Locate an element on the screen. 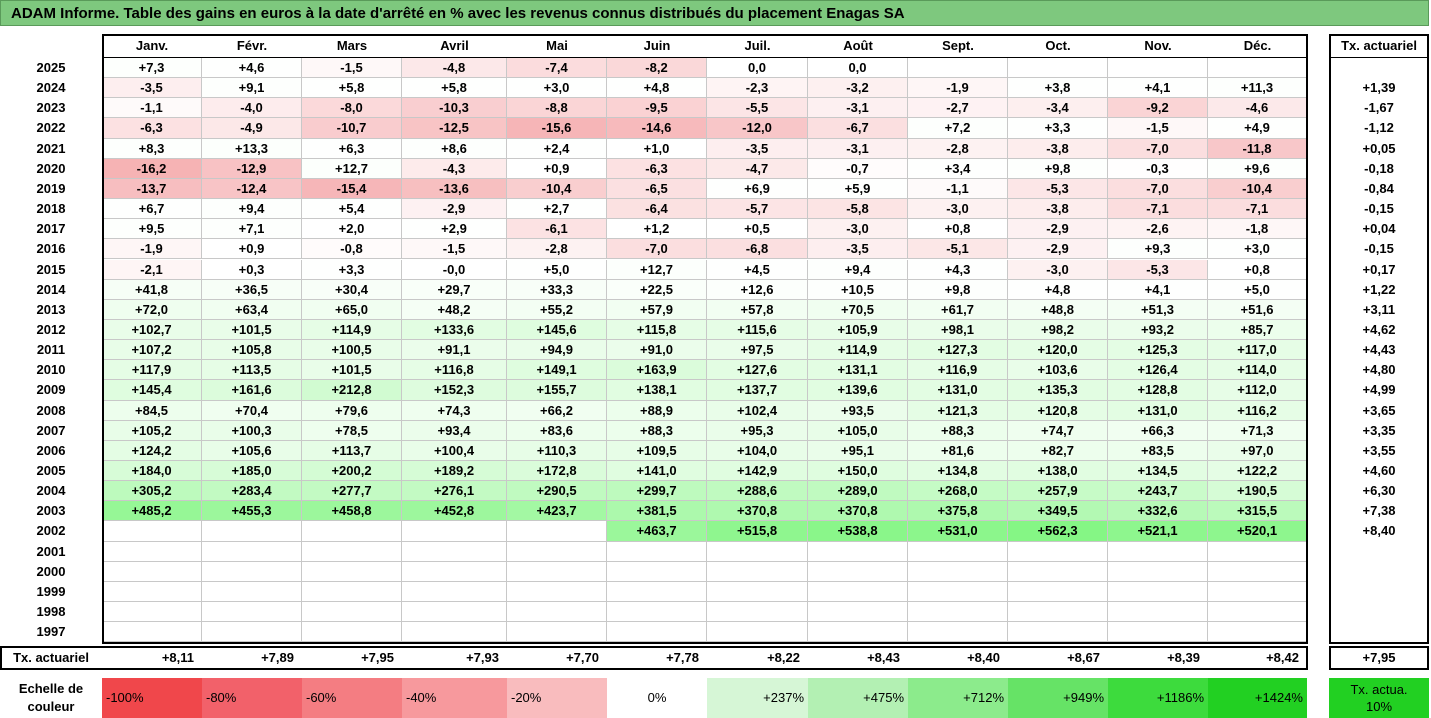 The height and width of the screenshot is (718, 1431). table-cell: +57,8 is located at coordinates (757, 309).